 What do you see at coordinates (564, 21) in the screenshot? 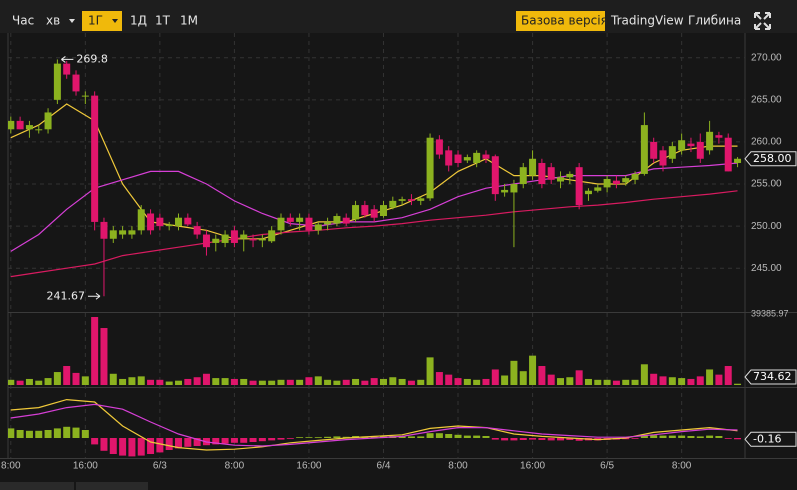
I see `view-button: Базова версія` at bounding box center [564, 21].